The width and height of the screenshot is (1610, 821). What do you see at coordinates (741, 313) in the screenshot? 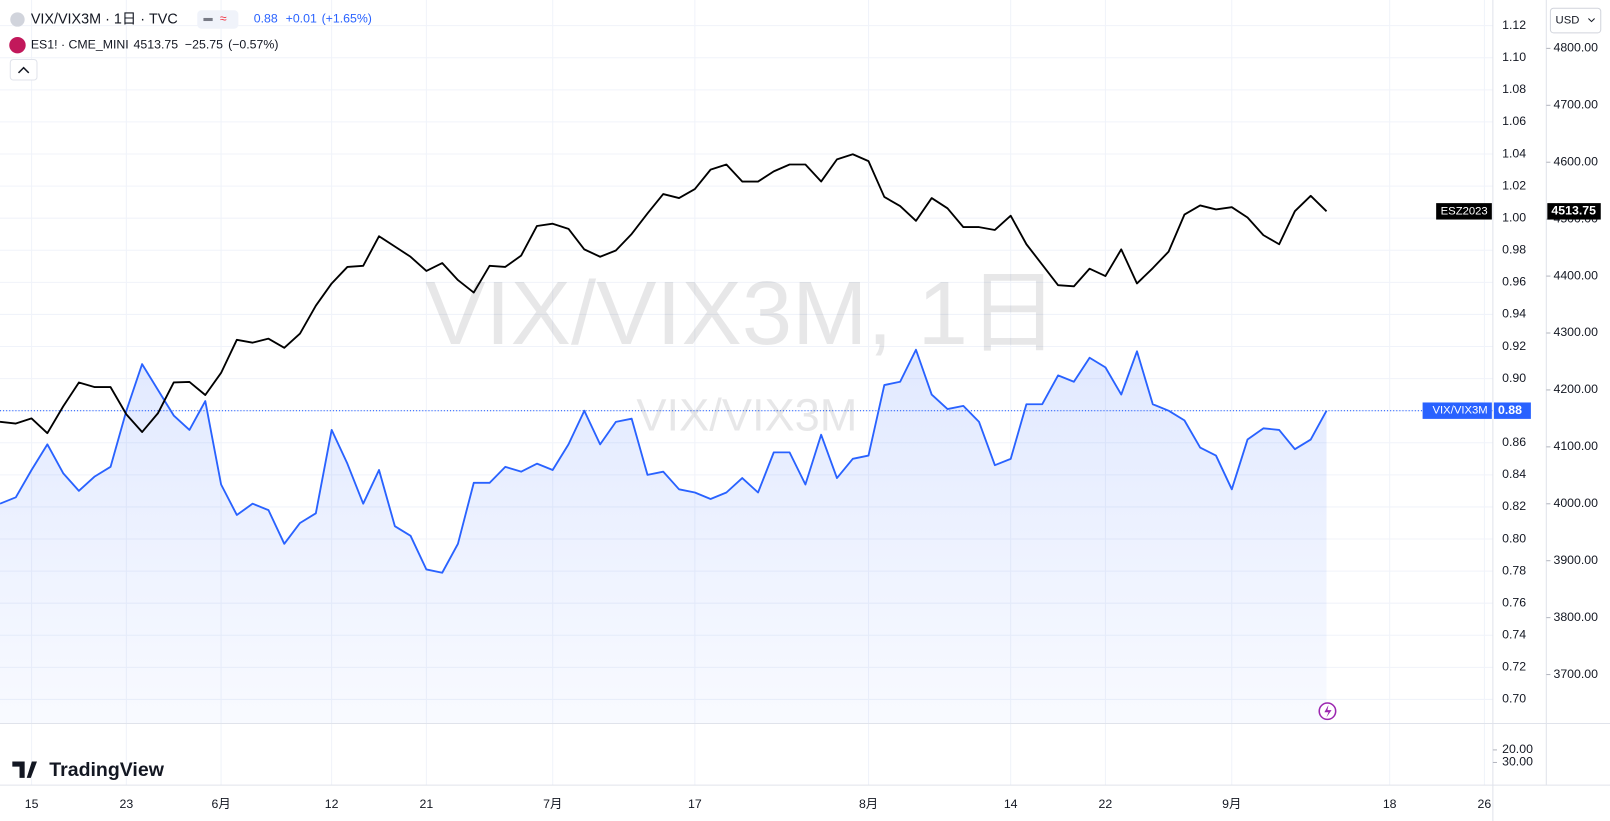
I see `watermark: VIX/VIX3M, 1日` at bounding box center [741, 313].